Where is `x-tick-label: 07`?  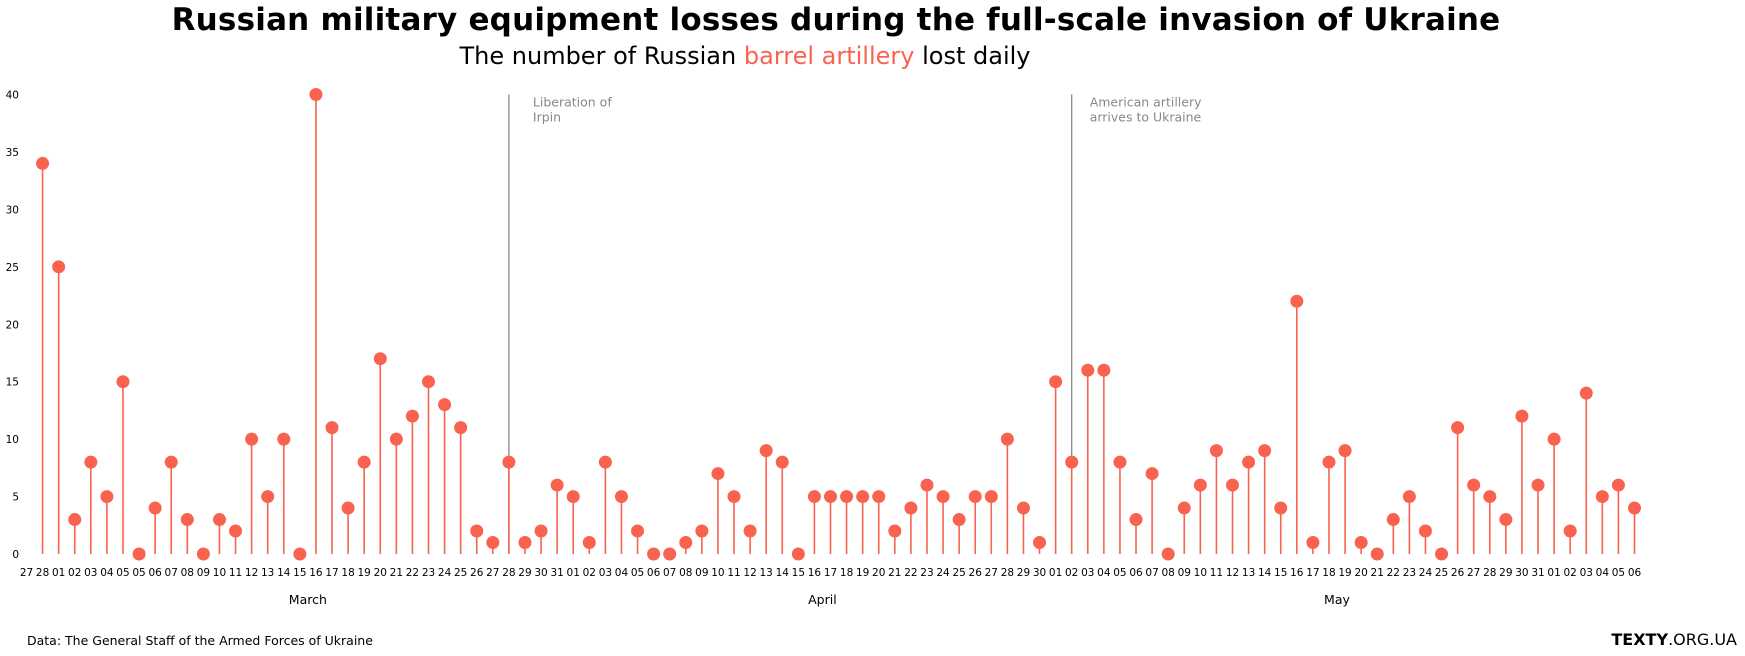
x-tick-label: 07 is located at coordinates (669, 573).